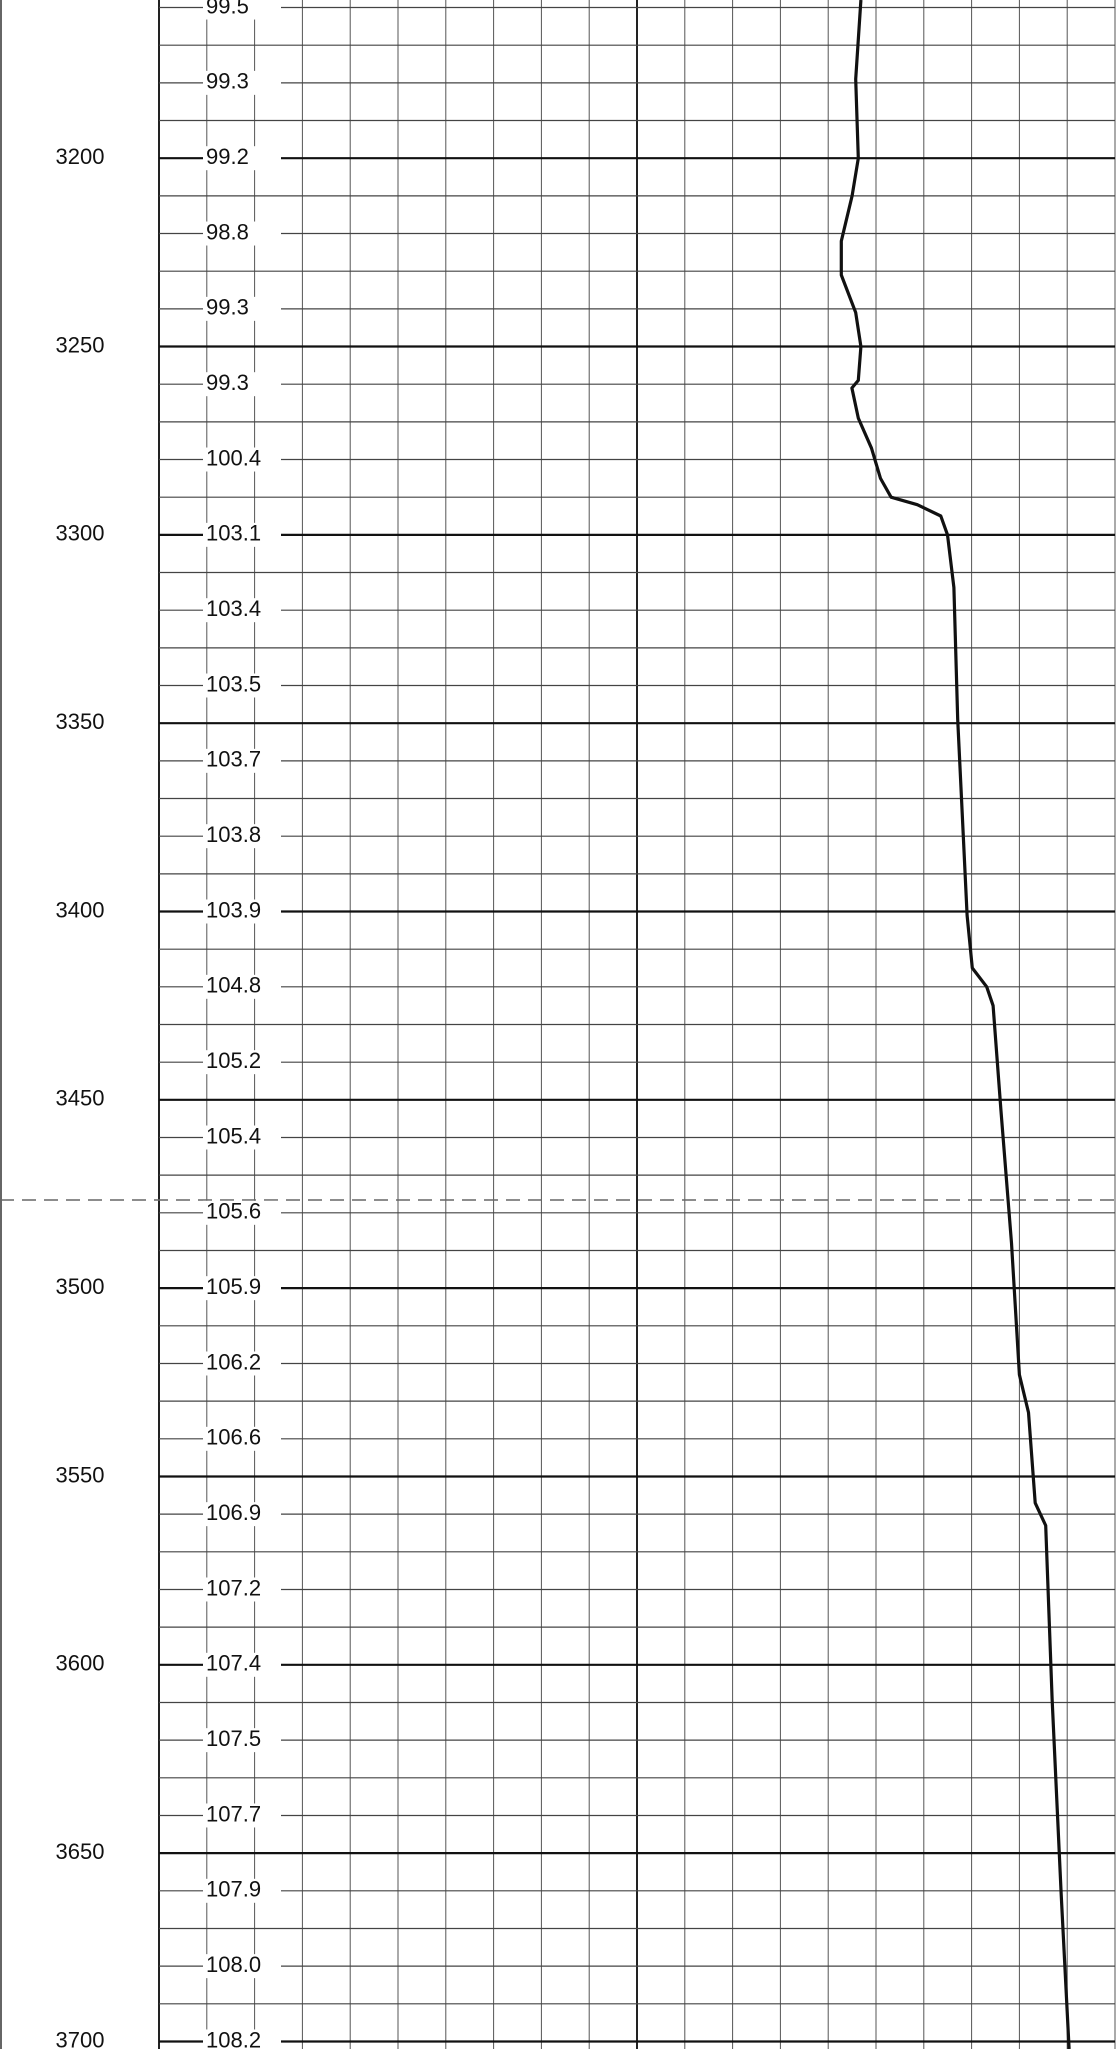 The width and height of the screenshot is (1116, 2049). I want to click on y-tick-label: 3650, so click(80, 1851).